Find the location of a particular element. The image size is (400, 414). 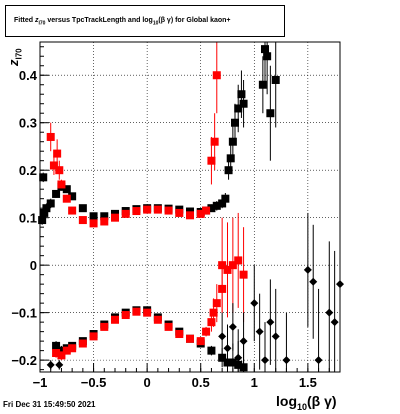

title-var-subscript: I70 is located at coordinates (42, 23).